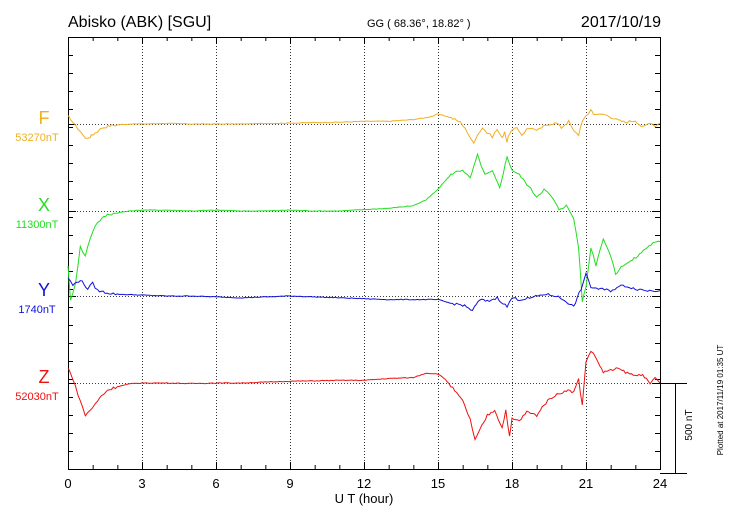 This screenshot has width=730, height=520. What do you see at coordinates (37, 138) in the screenshot?
I see `baseline-value-f: 53270nT` at bounding box center [37, 138].